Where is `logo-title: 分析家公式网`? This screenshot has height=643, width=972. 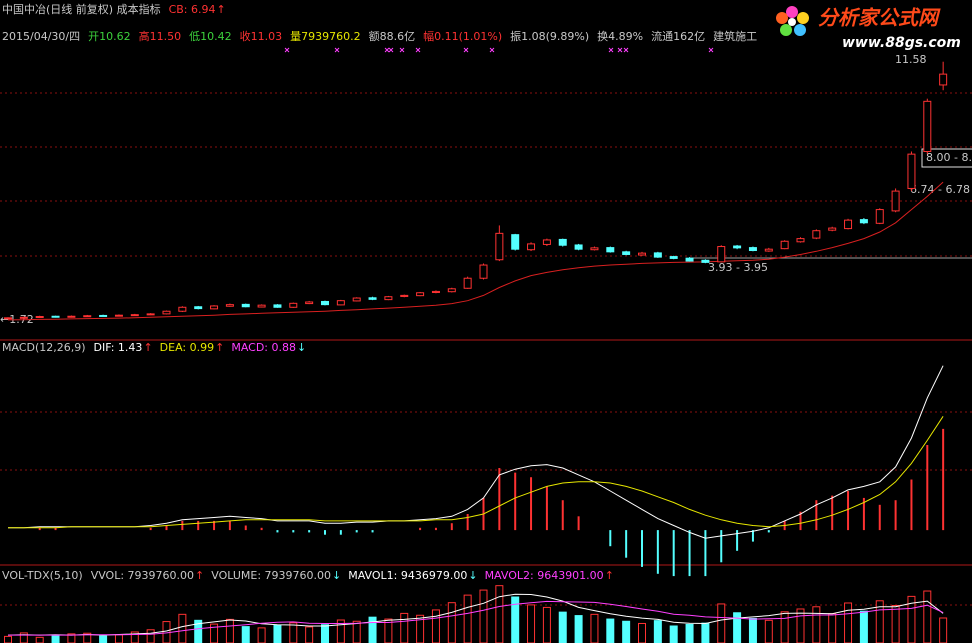
logo-title: 分析家公式网 is located at coordinates (879, 18).